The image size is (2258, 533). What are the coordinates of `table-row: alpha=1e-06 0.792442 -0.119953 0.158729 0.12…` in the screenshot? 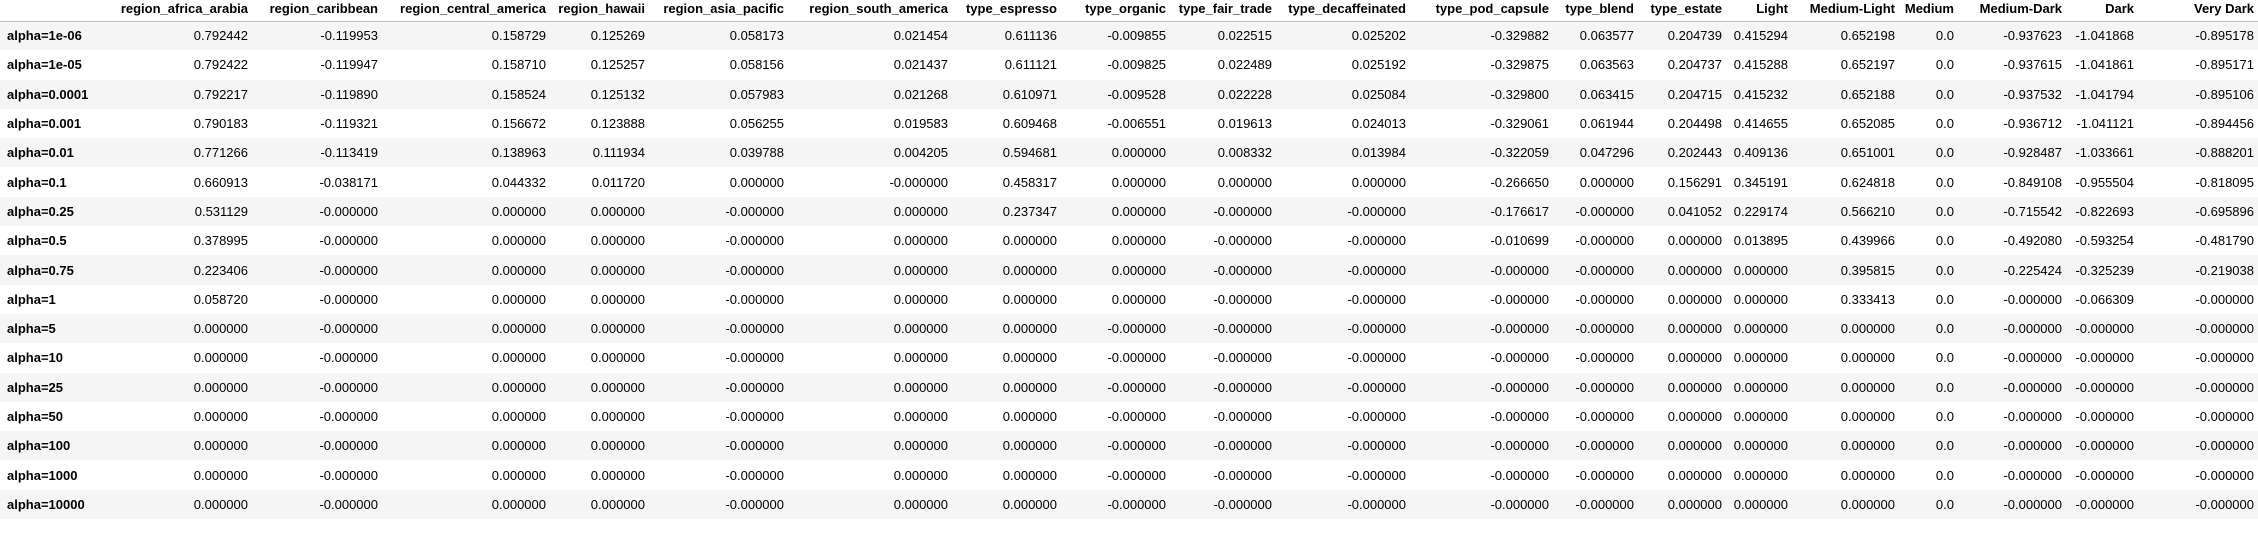 It's located at (1129, 36).